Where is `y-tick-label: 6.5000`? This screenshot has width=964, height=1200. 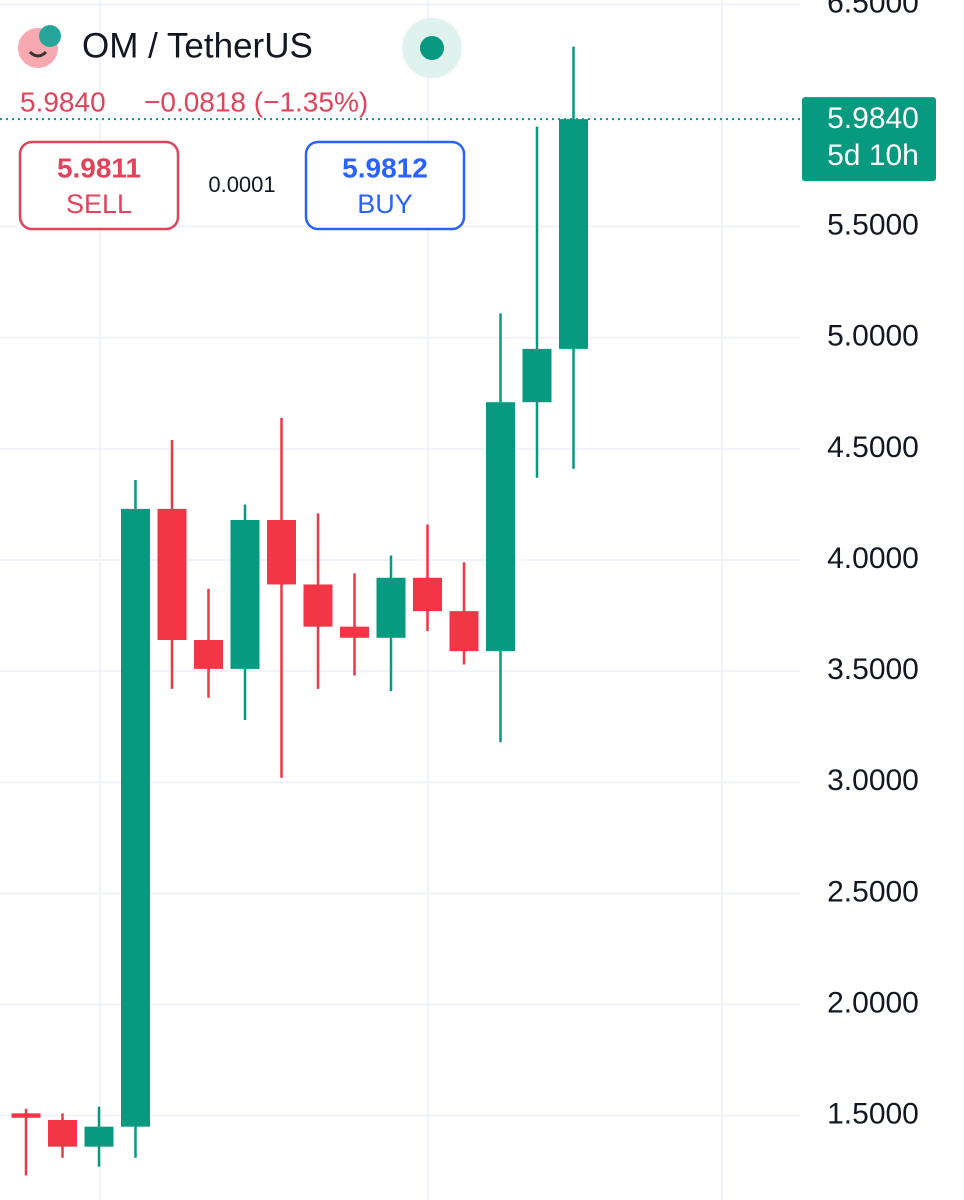
y-tick-label: 6.5000 is located at coordinates (873, 9).